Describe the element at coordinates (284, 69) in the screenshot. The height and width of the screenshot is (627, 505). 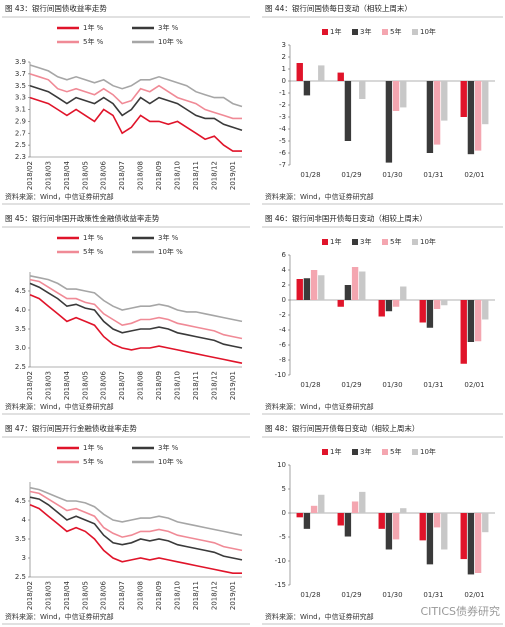
I see `y-tick-label: 1` at that location.